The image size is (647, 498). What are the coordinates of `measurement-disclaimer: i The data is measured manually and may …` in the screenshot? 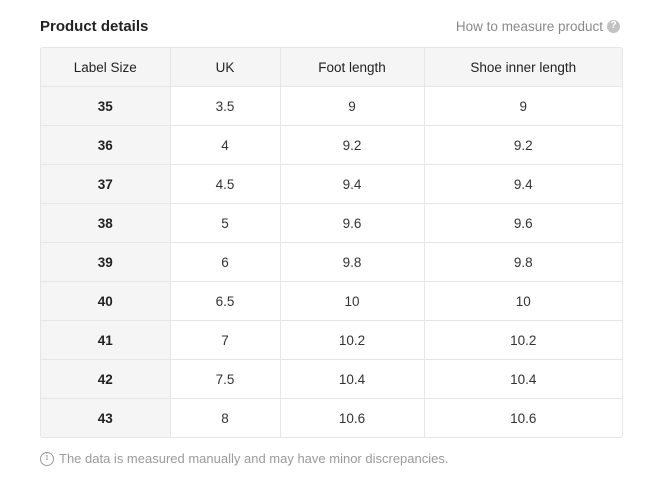 It's located at (244, 458).